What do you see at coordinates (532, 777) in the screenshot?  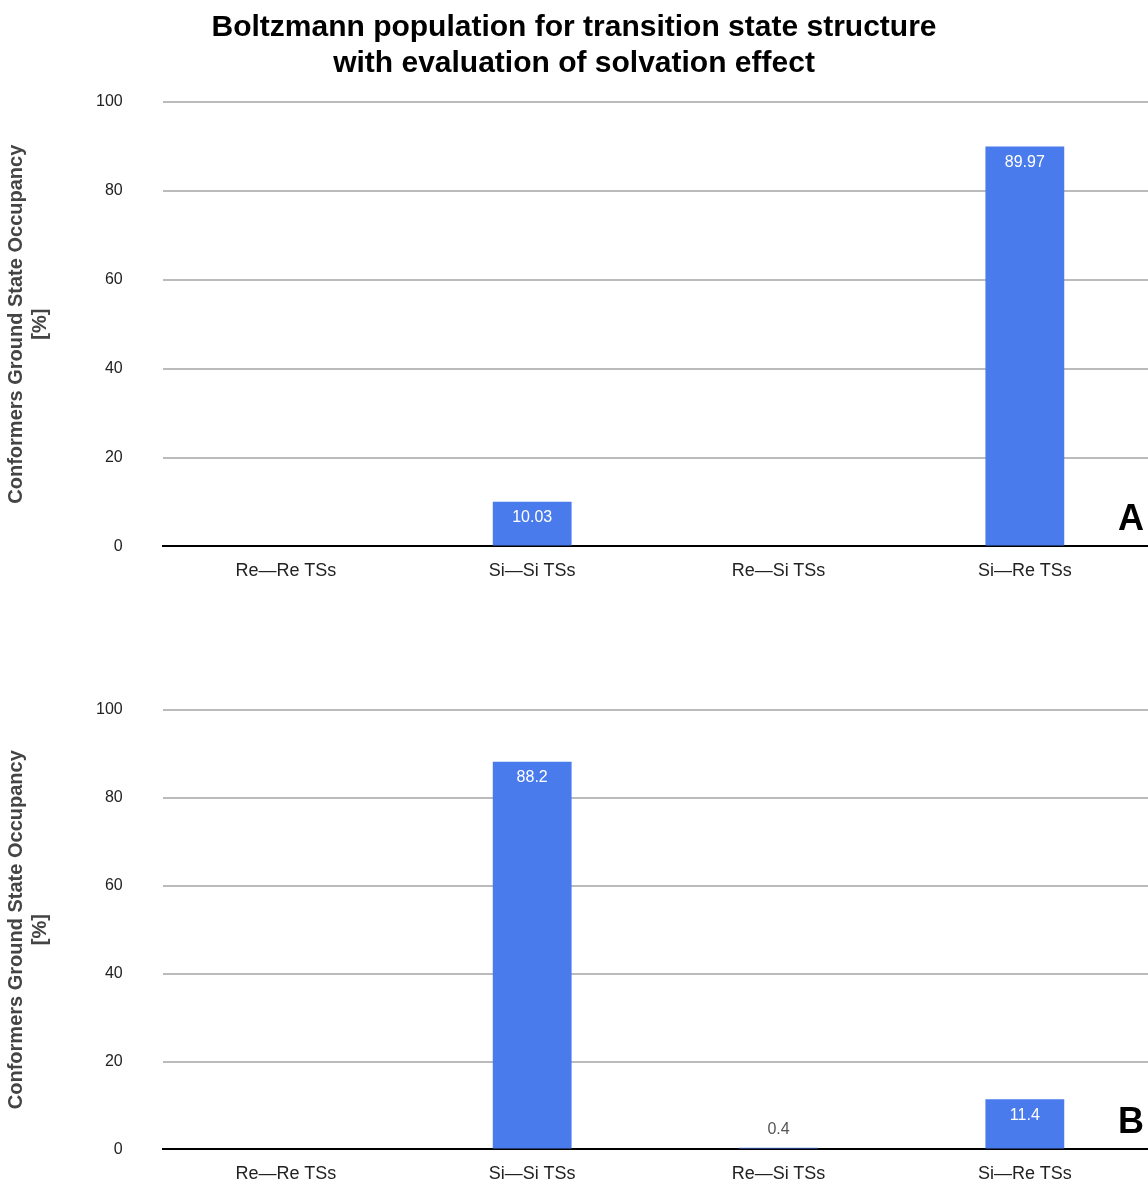 I see `data-label: 88.2` at bounding box center [532, 777].